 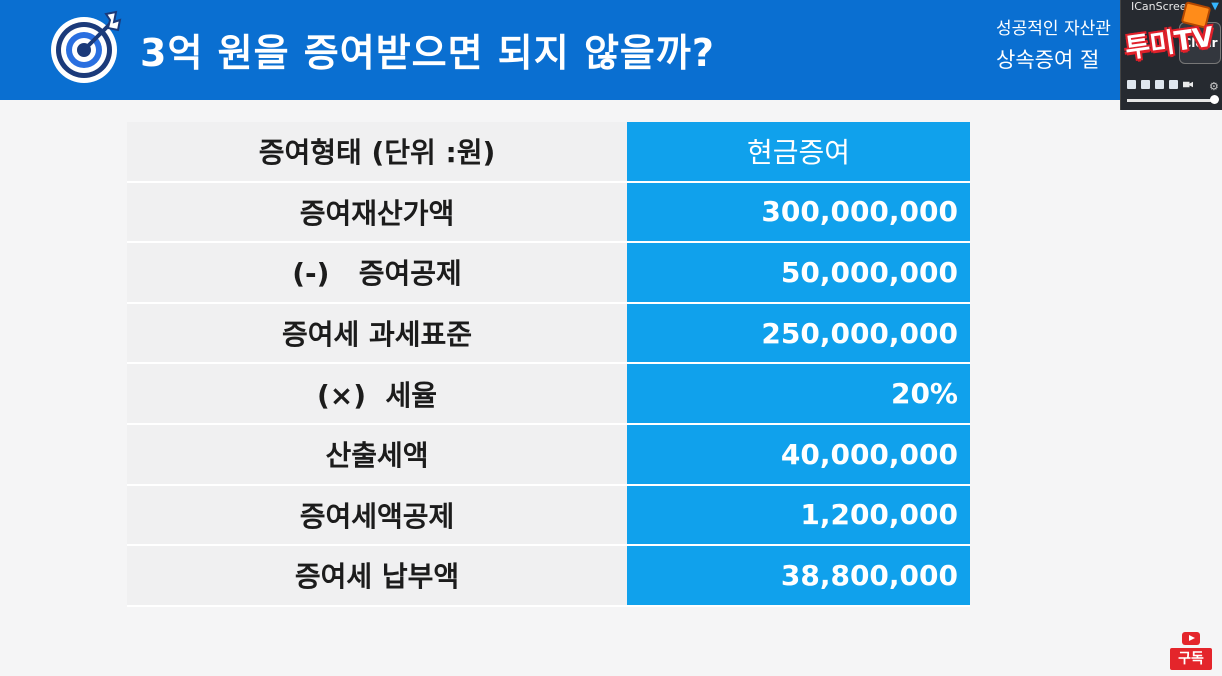 I want to click on capture-region-icon, so click(x=1131, y=84).